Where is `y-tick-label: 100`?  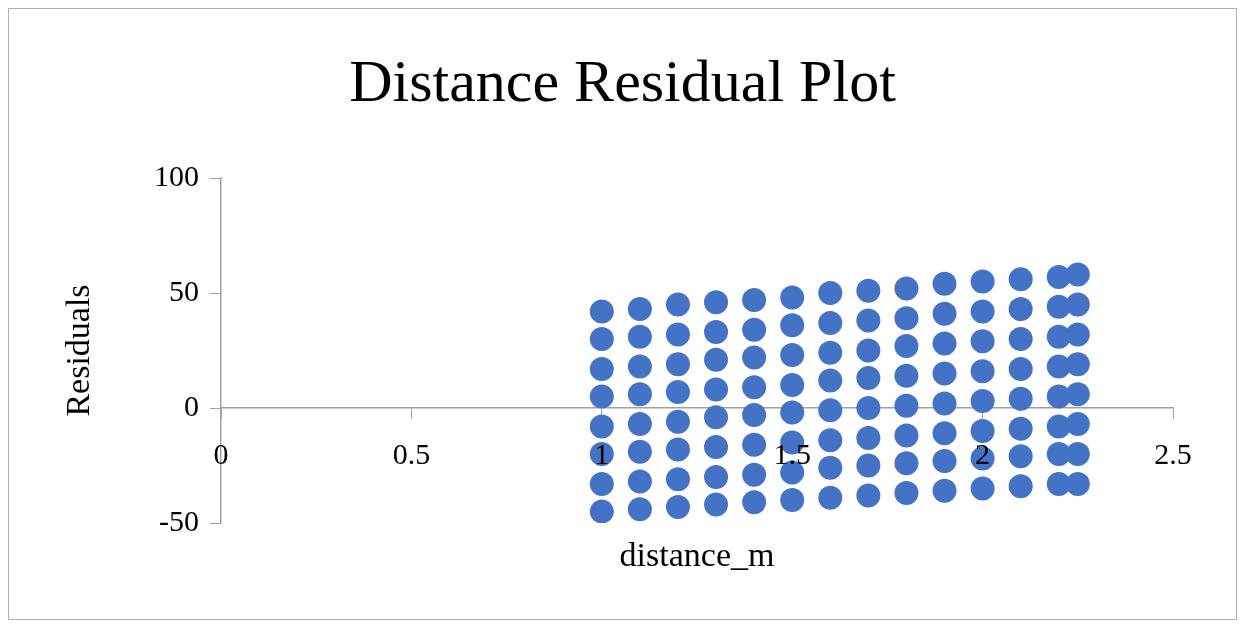 y-tick-label: 100 is located at coordinates (176, 175).